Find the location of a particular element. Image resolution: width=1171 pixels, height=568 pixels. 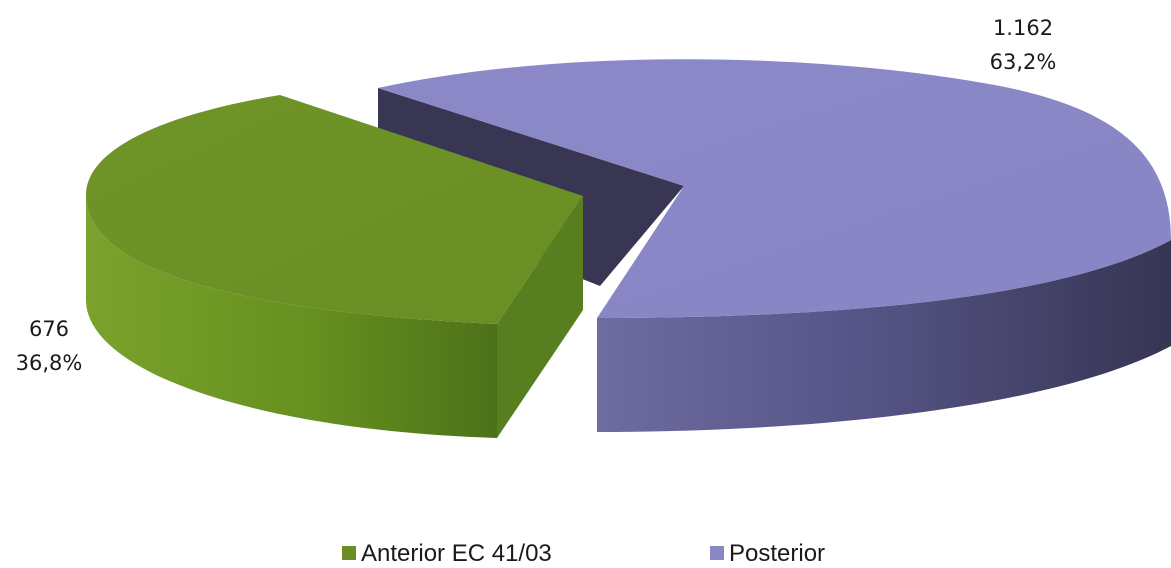

legend-swatch-posterior is located at coordinates (717, 553).